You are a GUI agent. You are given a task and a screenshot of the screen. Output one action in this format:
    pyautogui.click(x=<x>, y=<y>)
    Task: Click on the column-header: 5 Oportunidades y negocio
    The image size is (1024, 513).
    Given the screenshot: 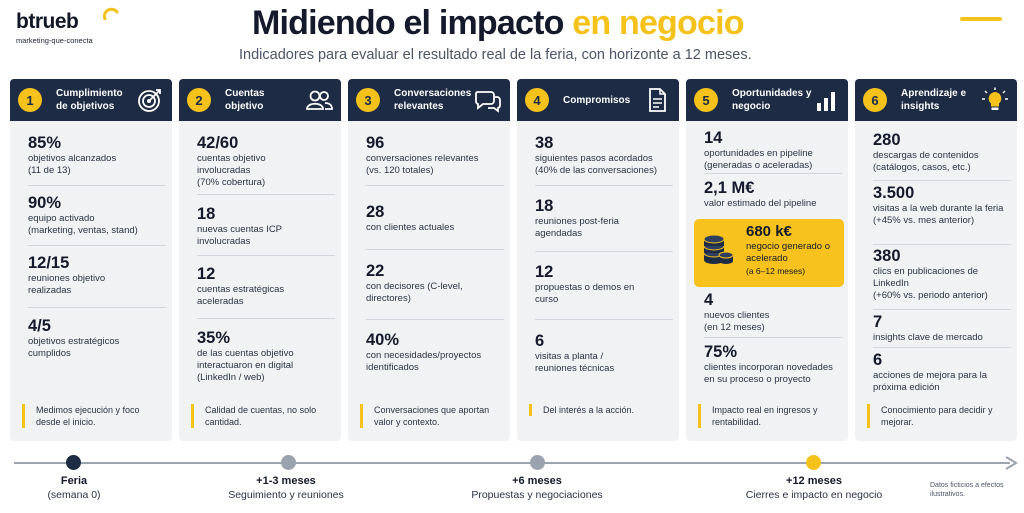 What is the action you would take?
    pyautogui.click(x=767, y=100)
    